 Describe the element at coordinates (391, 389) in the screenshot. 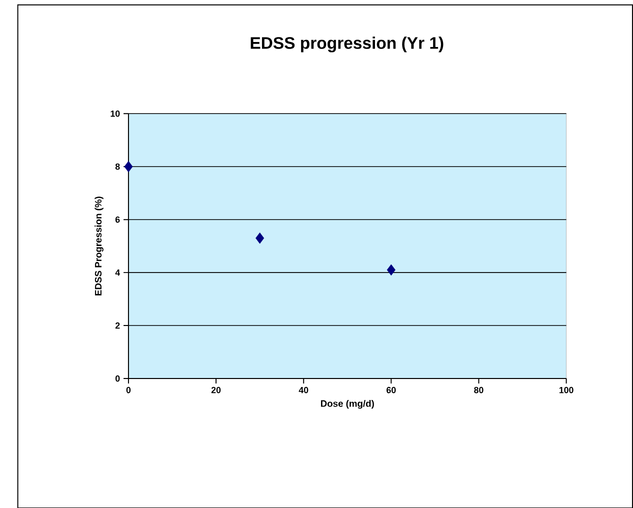

I see `x-tick-label: 60` at that location.